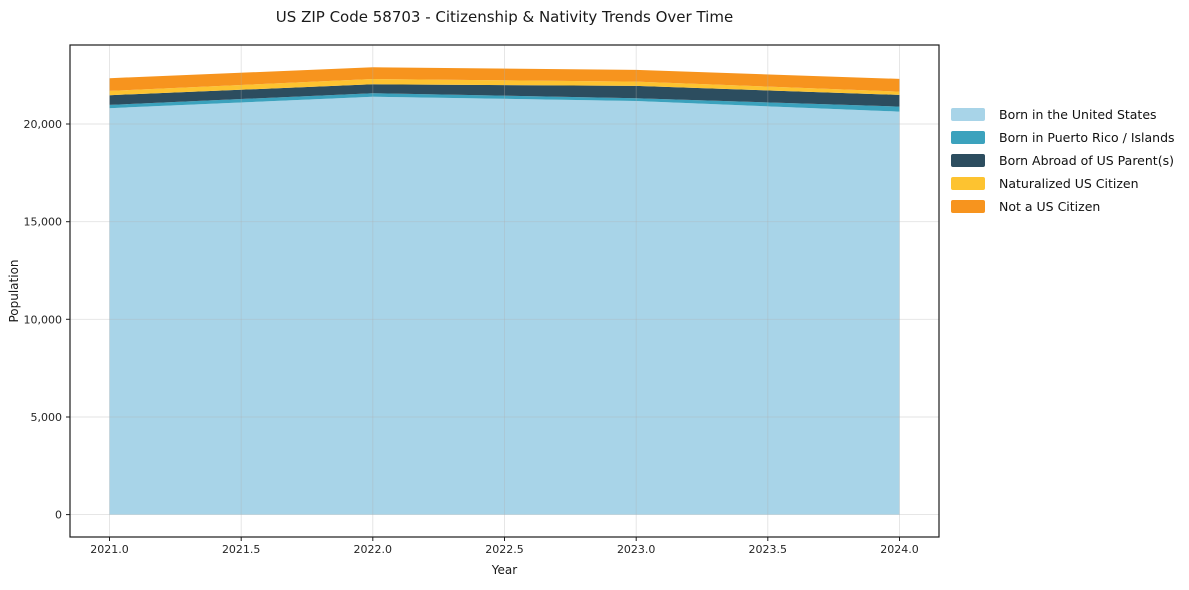  I want to click on legend-item: Born Abroad of US Parent(s), so click(1063, 160).